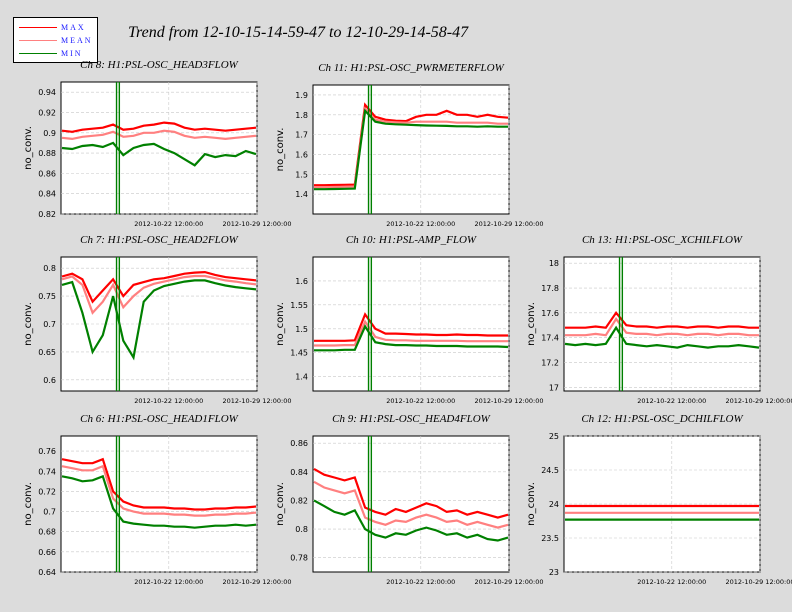 This screenshot has height=612, width=792. What do you see at coordinates (301, 329) in the screenshot?
I see `y-tick-label: 1.5` at bounding box center [301, 329].